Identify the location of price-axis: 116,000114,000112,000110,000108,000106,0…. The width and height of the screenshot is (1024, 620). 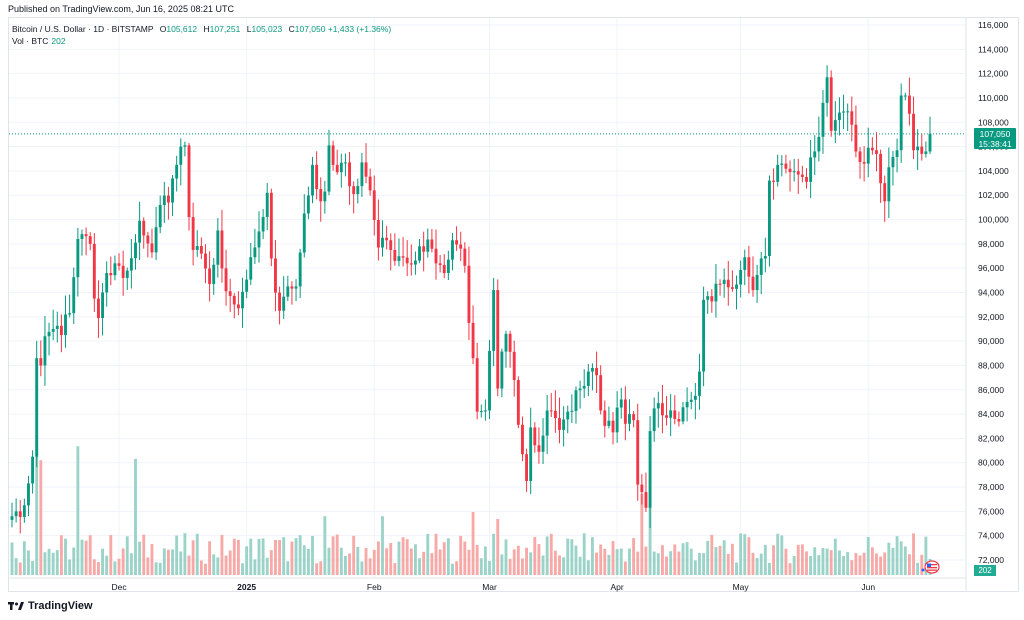
(987, 304).